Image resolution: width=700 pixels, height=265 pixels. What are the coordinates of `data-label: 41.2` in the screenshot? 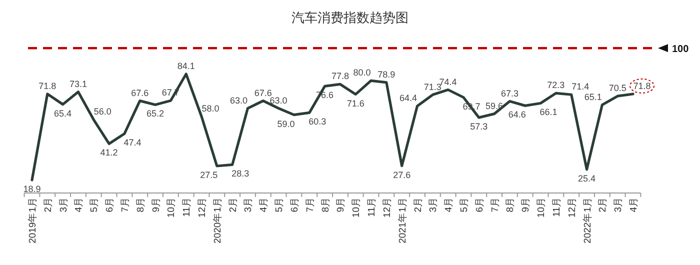 It's located at (109, 153).